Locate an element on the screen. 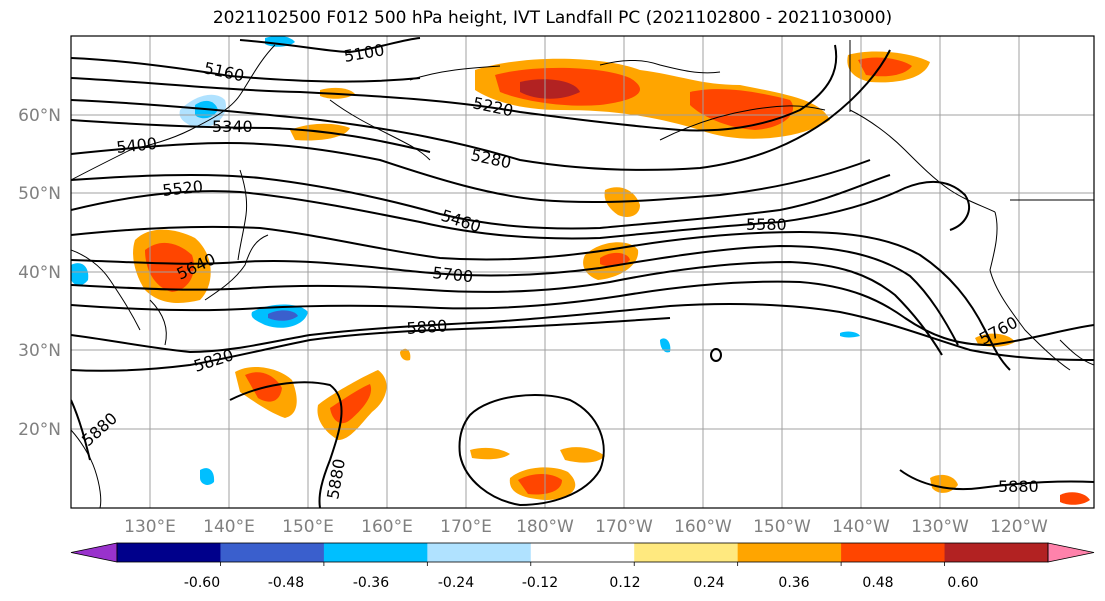 This screenshot has height=601, width=1105. lon-label: 140°W is located at coordinates (861, 527).